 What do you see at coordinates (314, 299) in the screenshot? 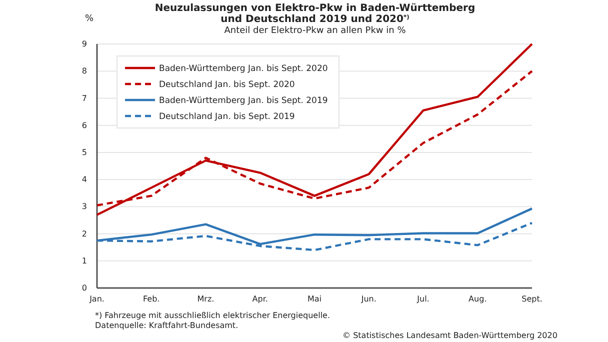
I see `x-tick-label: Mai` at bounding box center [314, 299].